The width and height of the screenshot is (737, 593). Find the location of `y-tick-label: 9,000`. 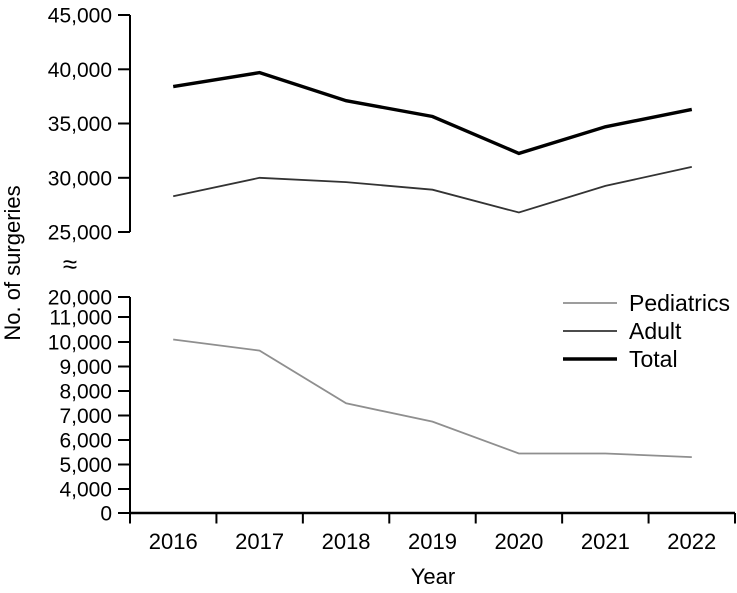

y-tick-label: 9,000 is located at coordinates (85, 367).